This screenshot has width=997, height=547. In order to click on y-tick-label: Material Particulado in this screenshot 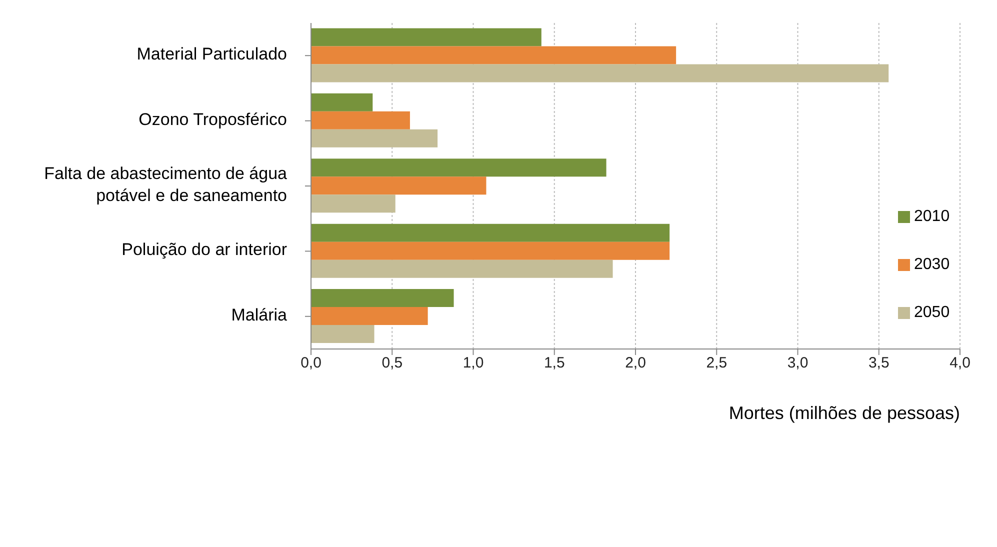, I will do `click(211, 54)`.